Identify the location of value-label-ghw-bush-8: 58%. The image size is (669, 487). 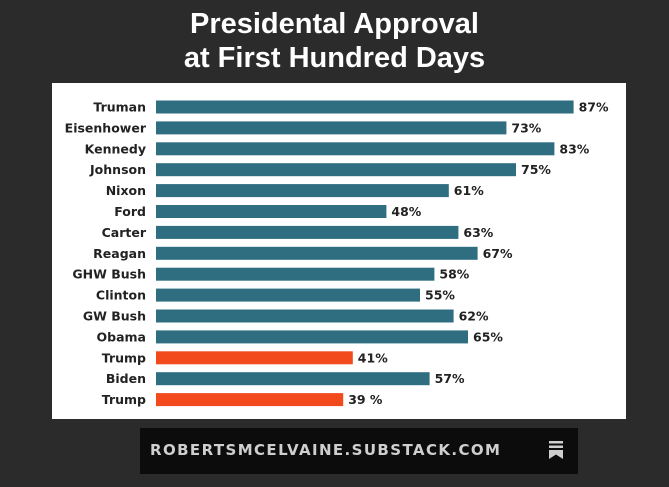
(454, 274).